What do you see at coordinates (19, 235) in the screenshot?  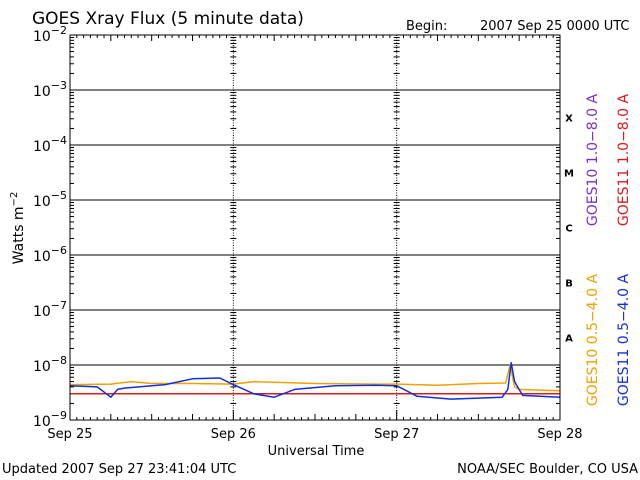 I see `y-axis-label-base: Watts m` at bounding box center [19, 235].